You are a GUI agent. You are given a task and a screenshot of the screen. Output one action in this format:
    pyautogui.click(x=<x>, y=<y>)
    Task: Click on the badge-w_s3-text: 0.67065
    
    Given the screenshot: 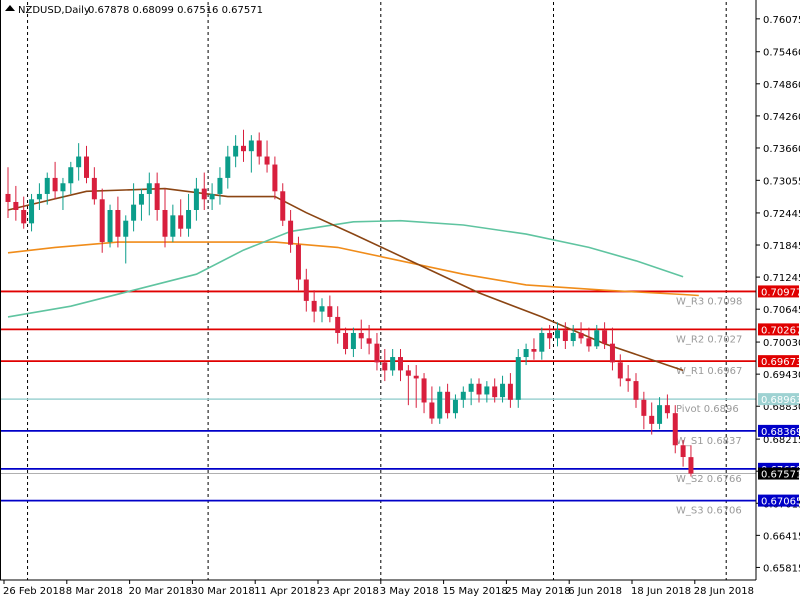 What is the action you would take?
    pyautogui.click(x=780, y=502)
    